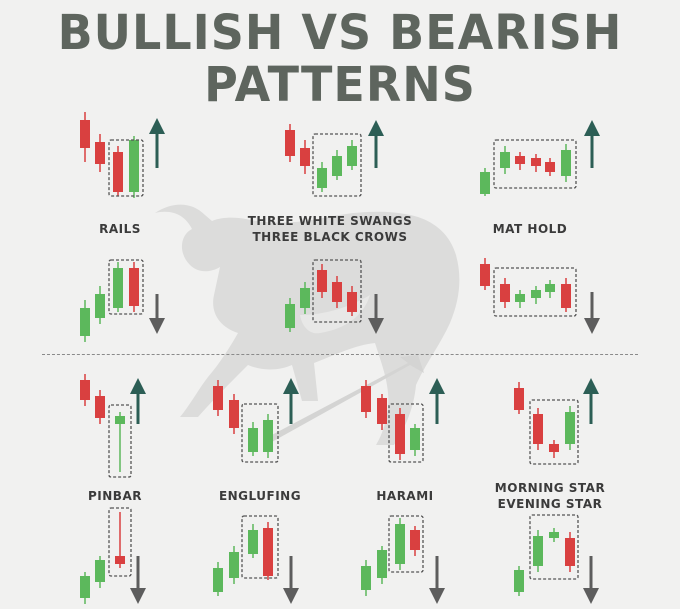  Describe the element at coordinates (120, 560) in the screenshot. I see `pinbar-bottom-candle-2-body` at that location.